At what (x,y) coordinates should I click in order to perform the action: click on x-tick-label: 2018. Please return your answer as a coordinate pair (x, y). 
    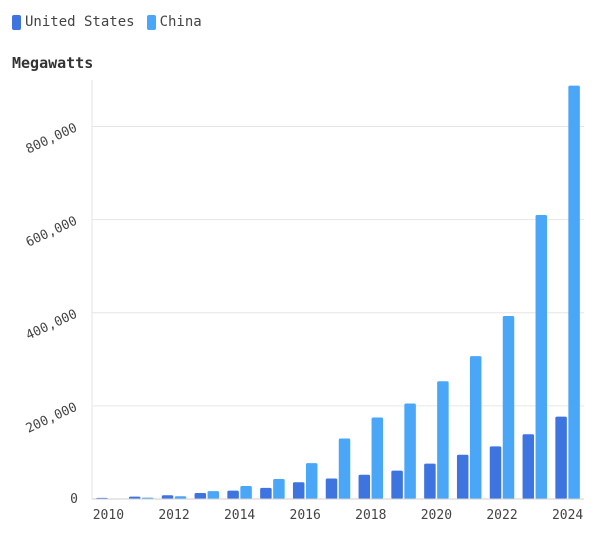
    Looking at the image, I should click on (370, 515).